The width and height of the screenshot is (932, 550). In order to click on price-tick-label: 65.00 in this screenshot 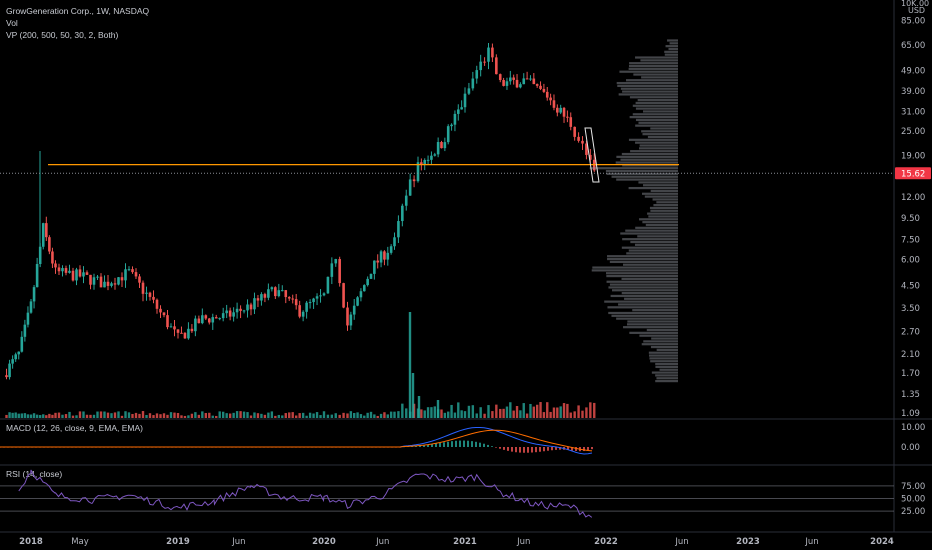, I will do `click(913, 46)`.